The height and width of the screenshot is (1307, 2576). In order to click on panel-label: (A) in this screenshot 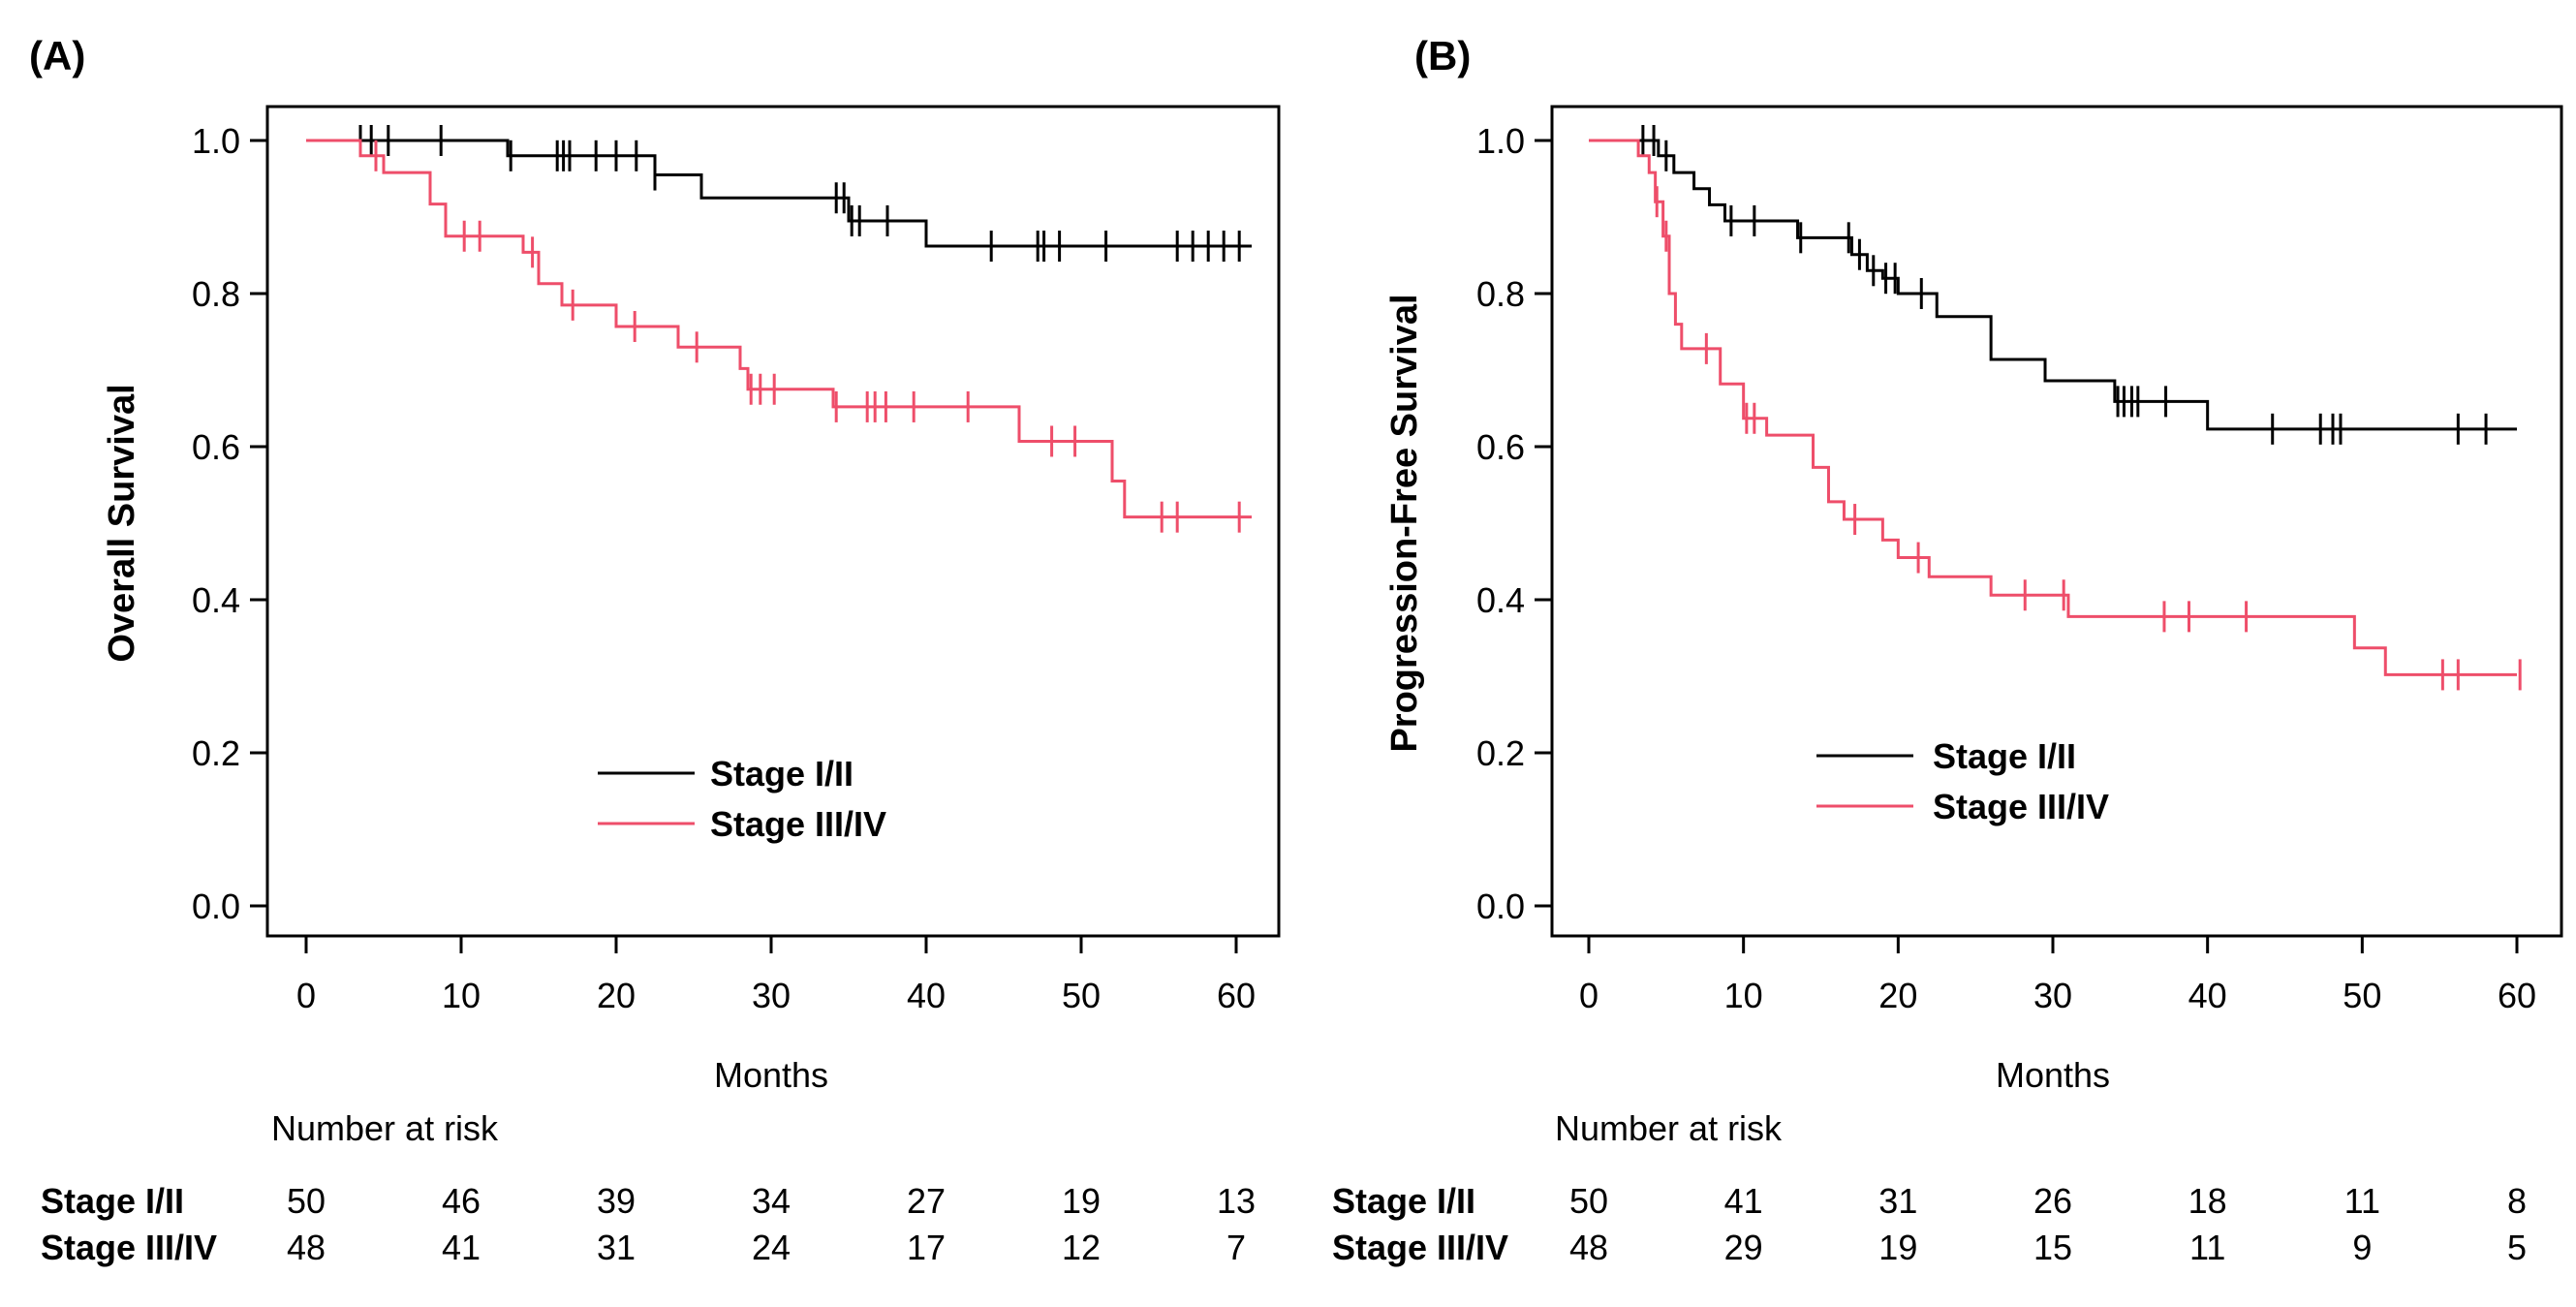, I will do `click(57, 56)`.